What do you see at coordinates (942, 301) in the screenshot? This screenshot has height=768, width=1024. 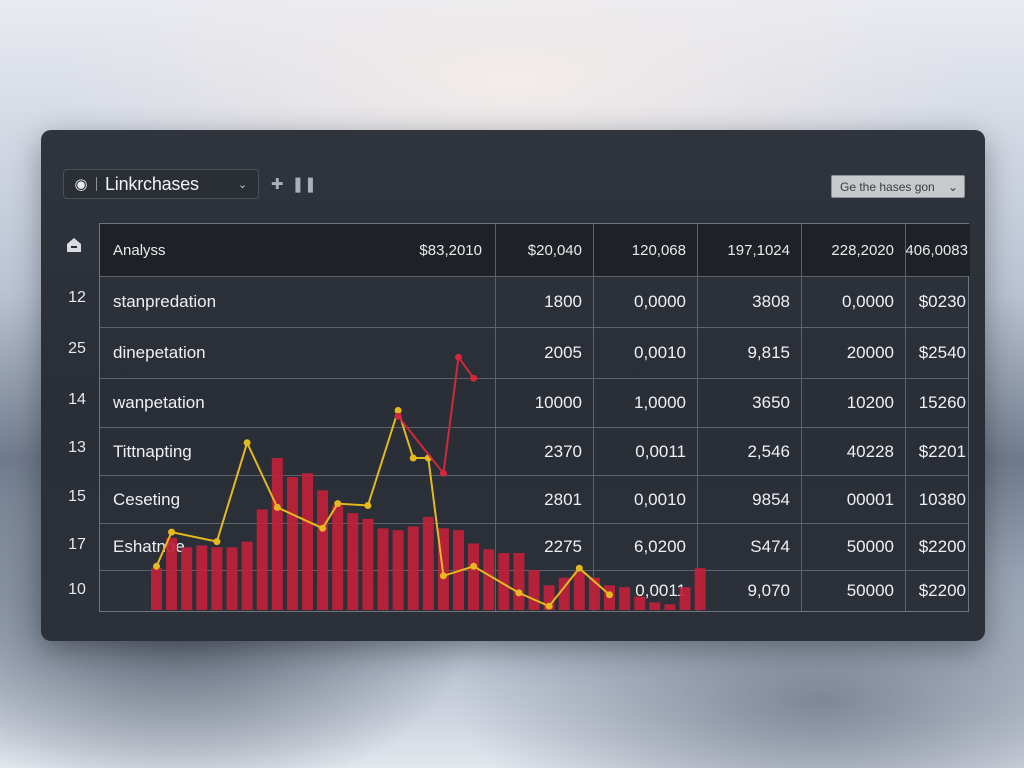 I see `table-cell: $0230` at bounding box center [942, 301].